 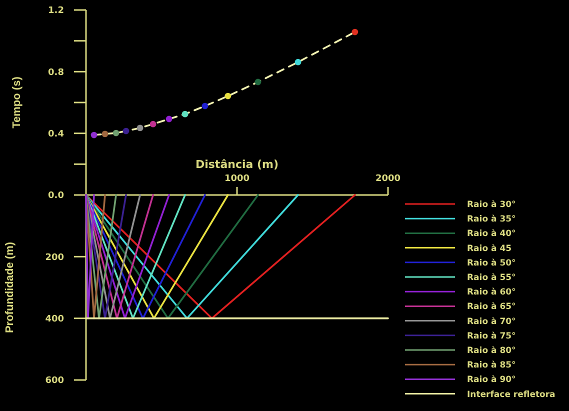 I want to click on text: Raio à 40°, so click(x=491, y=234).